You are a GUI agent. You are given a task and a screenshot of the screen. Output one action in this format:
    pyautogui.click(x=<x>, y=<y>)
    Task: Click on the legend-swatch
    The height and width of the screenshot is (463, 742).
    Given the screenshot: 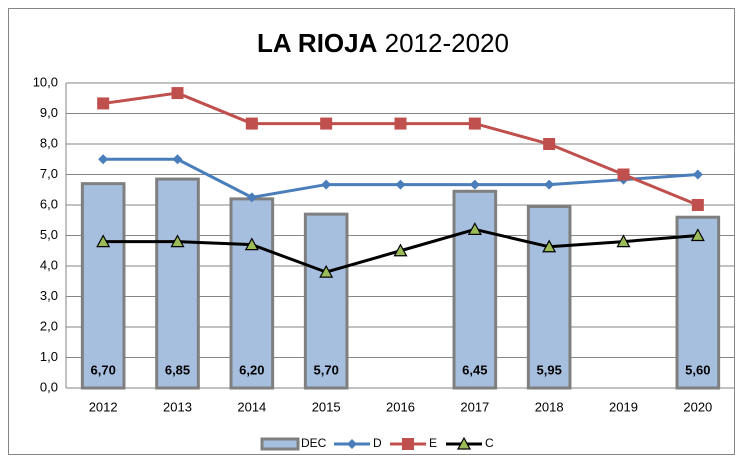 What is the action you would take?
    pyautogui.click(x=280, y=444)
    